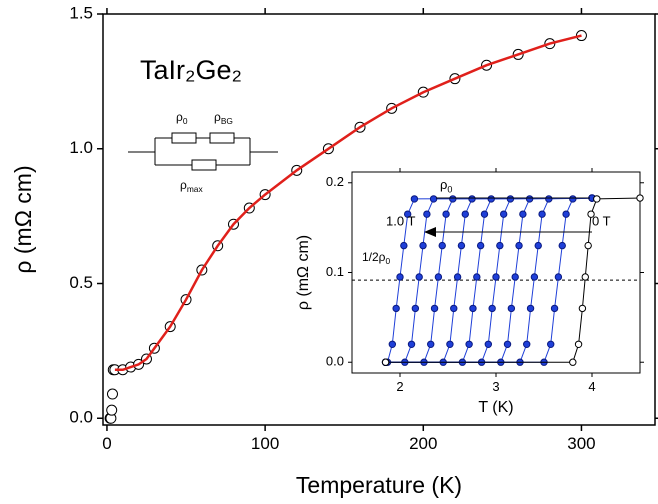 This screenshot has width=658, height=504. Describe the element at coordinates (379, 485) in the screenshot. I see `x-axis-label: Temperature (K)` at that location.